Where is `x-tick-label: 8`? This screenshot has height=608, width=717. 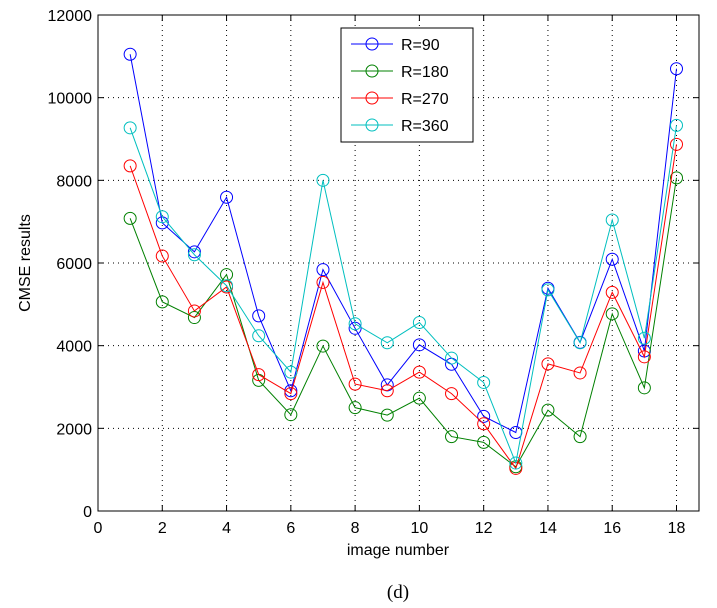
x-tick-label: 8 is located at coordinates (355, 528).